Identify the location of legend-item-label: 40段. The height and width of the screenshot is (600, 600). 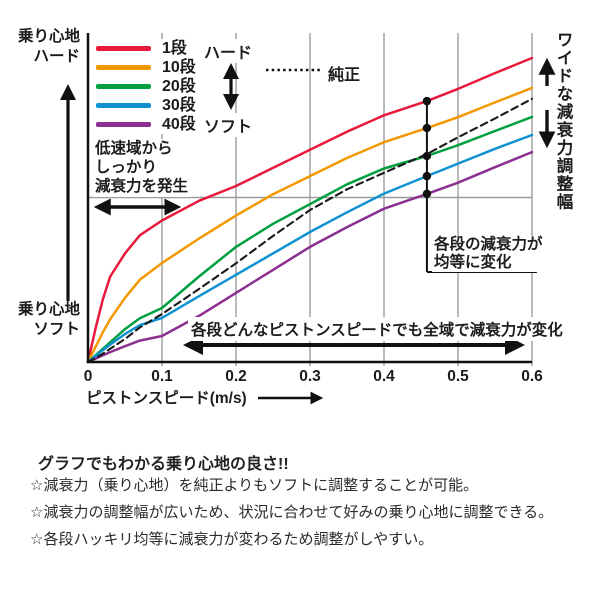
(179, 124).